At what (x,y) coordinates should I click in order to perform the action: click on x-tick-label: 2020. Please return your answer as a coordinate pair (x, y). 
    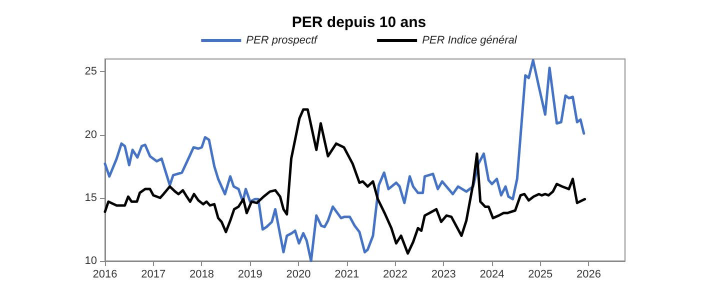
    Looking at the image, I should click on (298, 274).